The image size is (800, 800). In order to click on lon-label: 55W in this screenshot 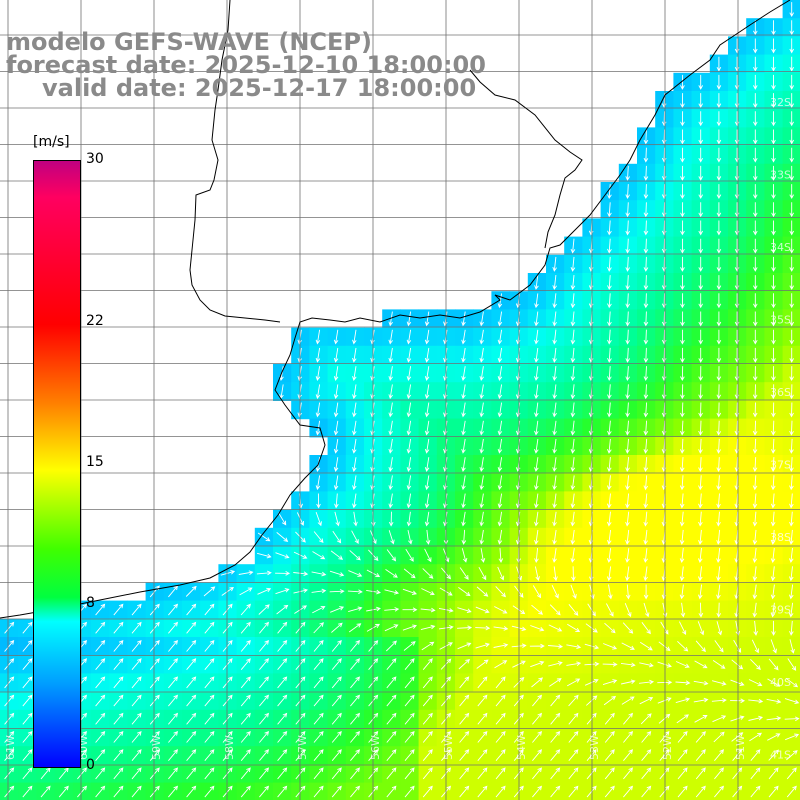, I will do `click(448, 747)`.